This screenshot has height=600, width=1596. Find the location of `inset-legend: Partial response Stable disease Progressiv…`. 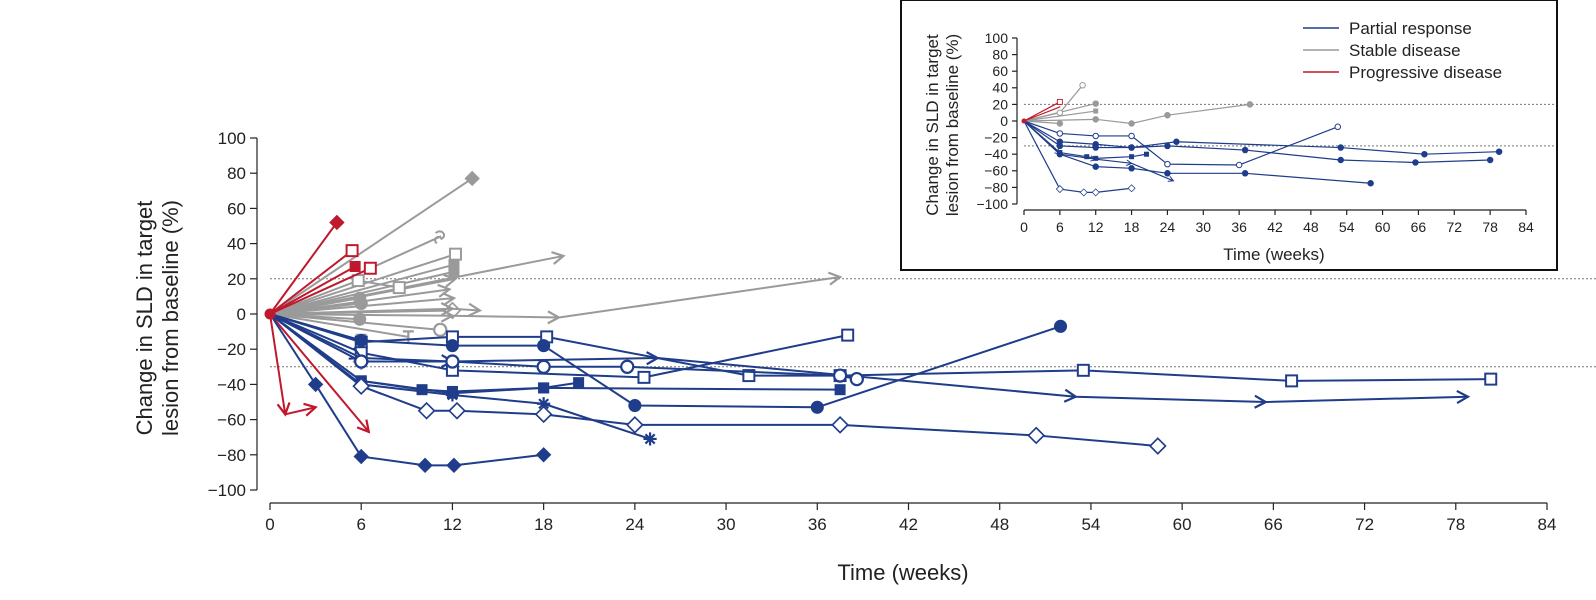

inset-legend: Partial response Stable disease Progressiv… is located at coordinates (1402, 50).